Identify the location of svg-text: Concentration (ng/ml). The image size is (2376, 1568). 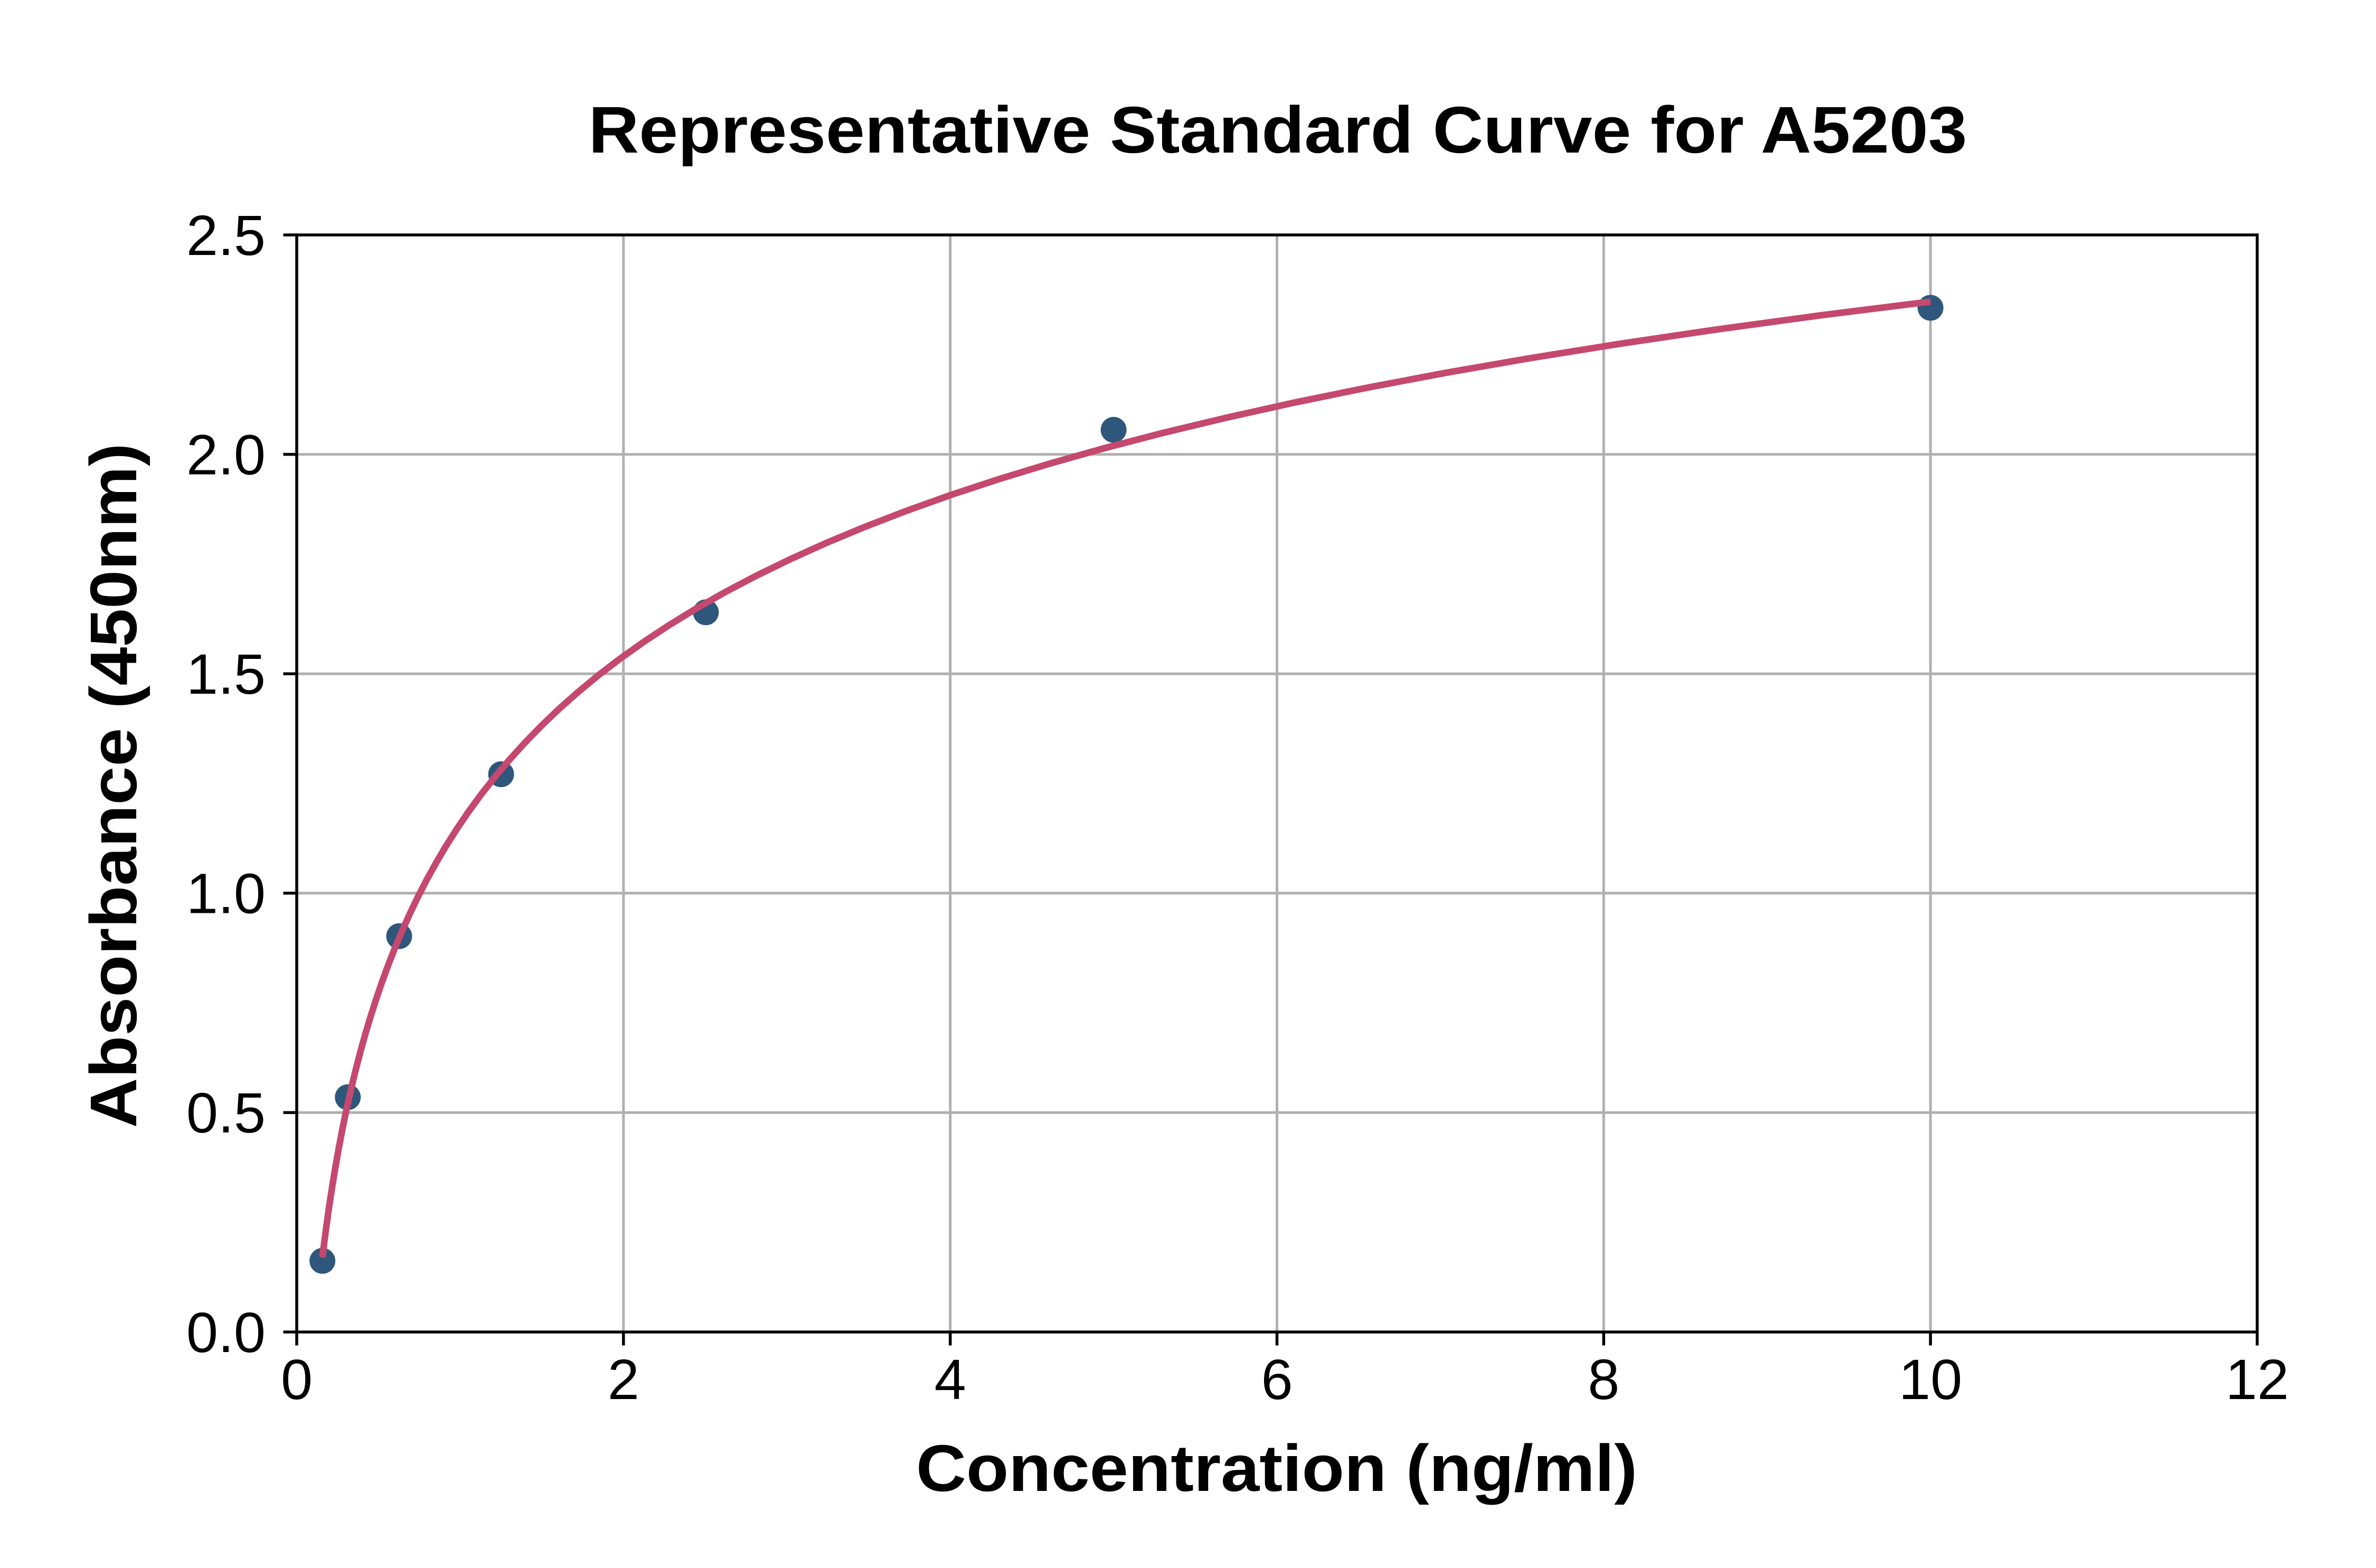
(1277, 1468).